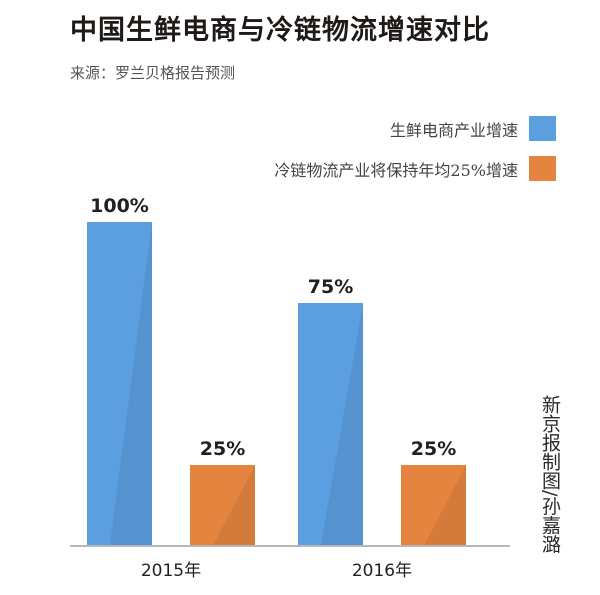  What do you see at coordinates (153, 73) in the screenshot?
I see `chart-subtitle: 来源：罗兰贝格报告预测` at bounding box center [153, 73].